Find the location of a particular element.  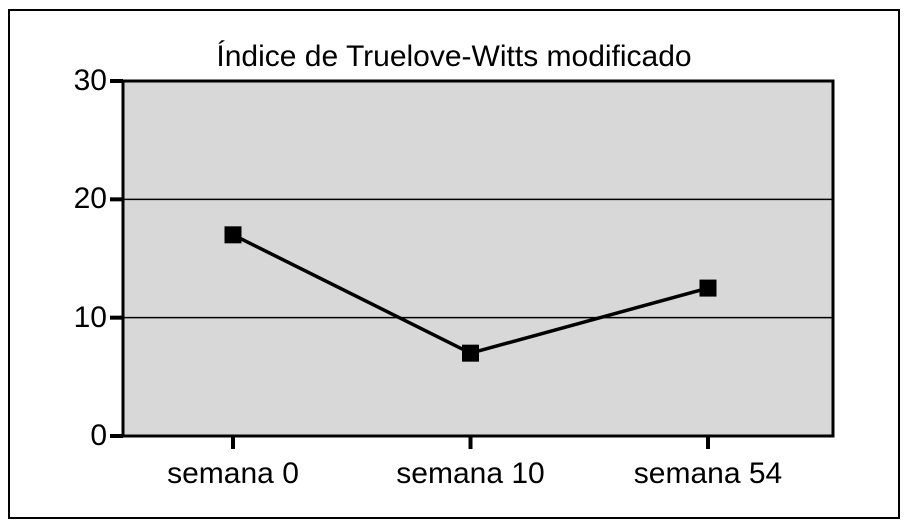

x-axis-label: semana 0 is located at coordinates (233, 473).